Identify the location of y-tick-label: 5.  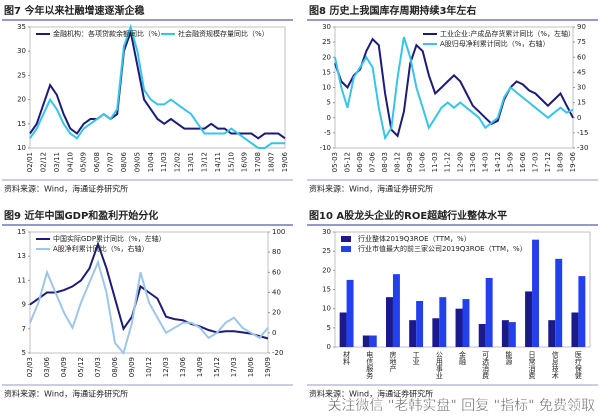
(329, 328).